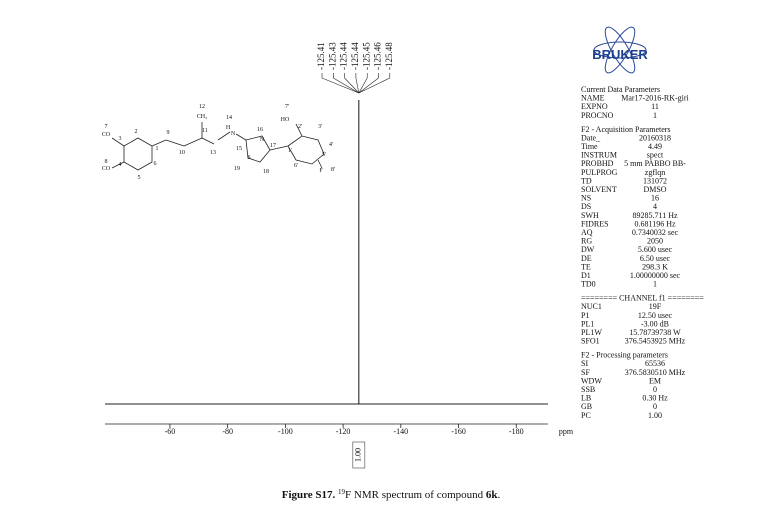 The height and width of the screenshot is (519, 782). What do you see at coordinates (655, 415) in the screenshot?
I see `parameter-value: 1.00` at bounding box center [655, 415].